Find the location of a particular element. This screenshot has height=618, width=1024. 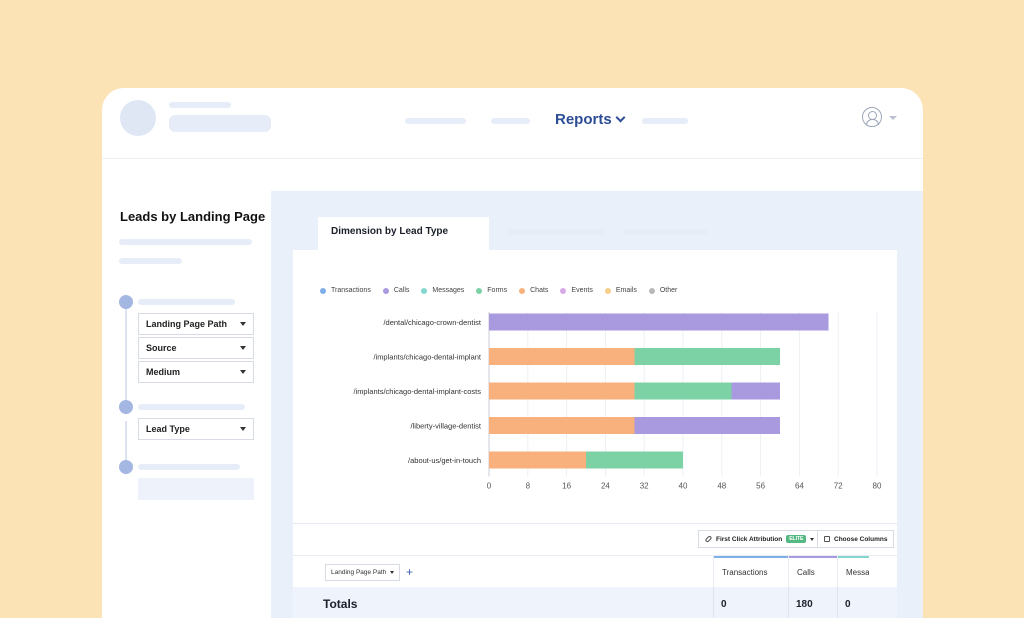

top-header: Reports is located at coordinates (512, 123).